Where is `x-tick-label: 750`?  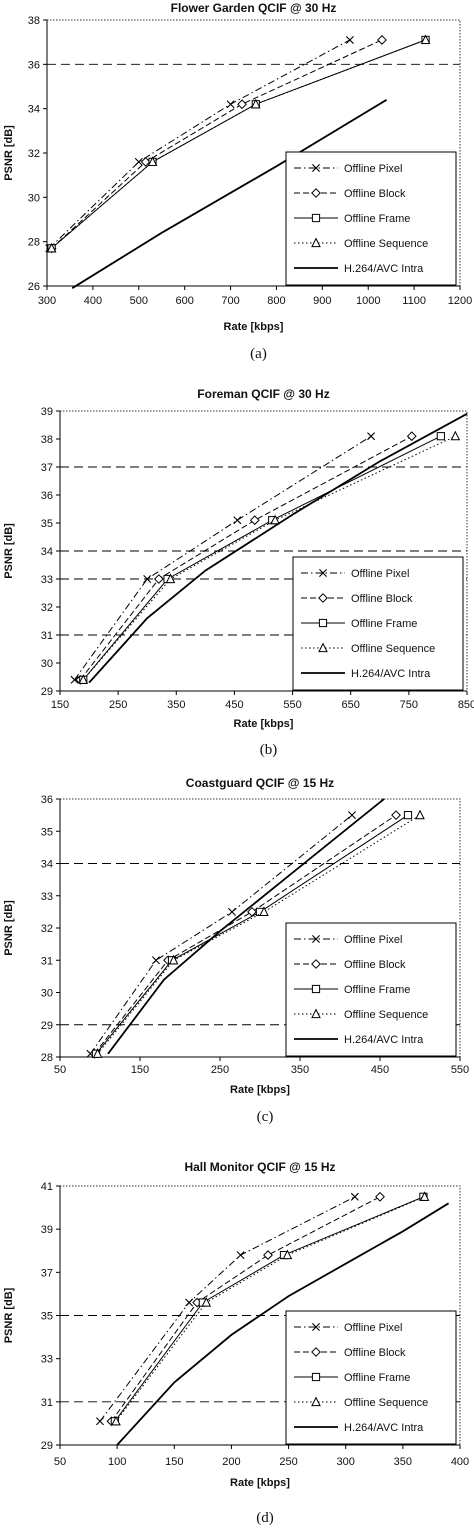
x-tick-label: 750 is located at coordinates (409, 705).